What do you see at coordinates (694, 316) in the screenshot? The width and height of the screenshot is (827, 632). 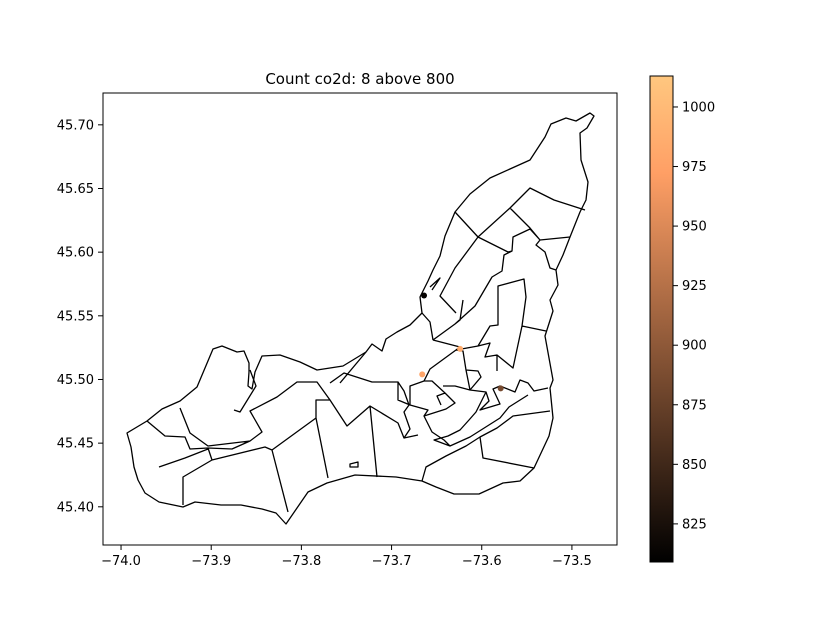 I see `colorbar-axis: 825 850 875 900 925 950 975 1000` at bounding box center [694, 316].